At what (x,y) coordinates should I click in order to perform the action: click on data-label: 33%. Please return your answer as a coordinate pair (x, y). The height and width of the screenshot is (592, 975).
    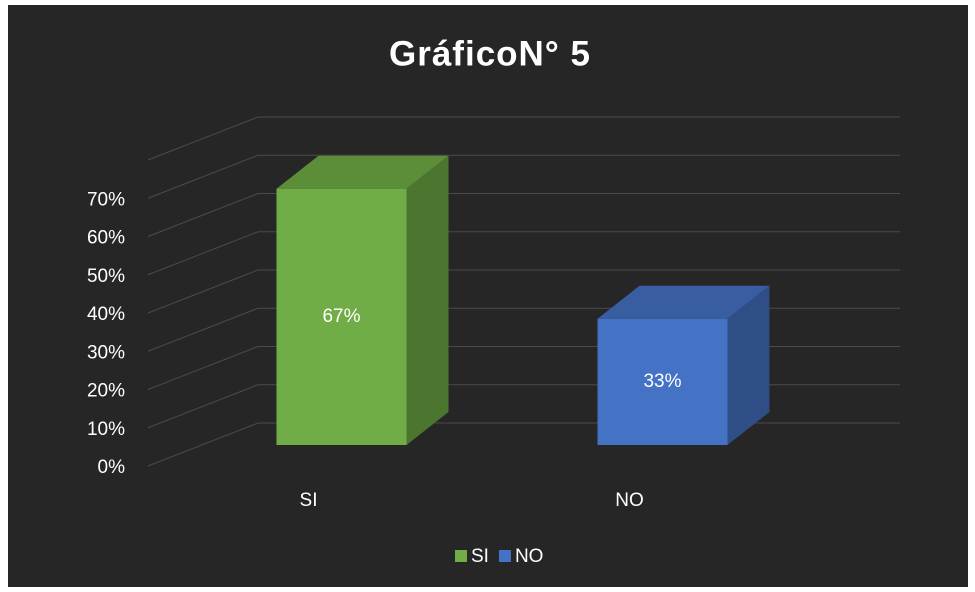
    Looking at the image, I should click on (662, 381).